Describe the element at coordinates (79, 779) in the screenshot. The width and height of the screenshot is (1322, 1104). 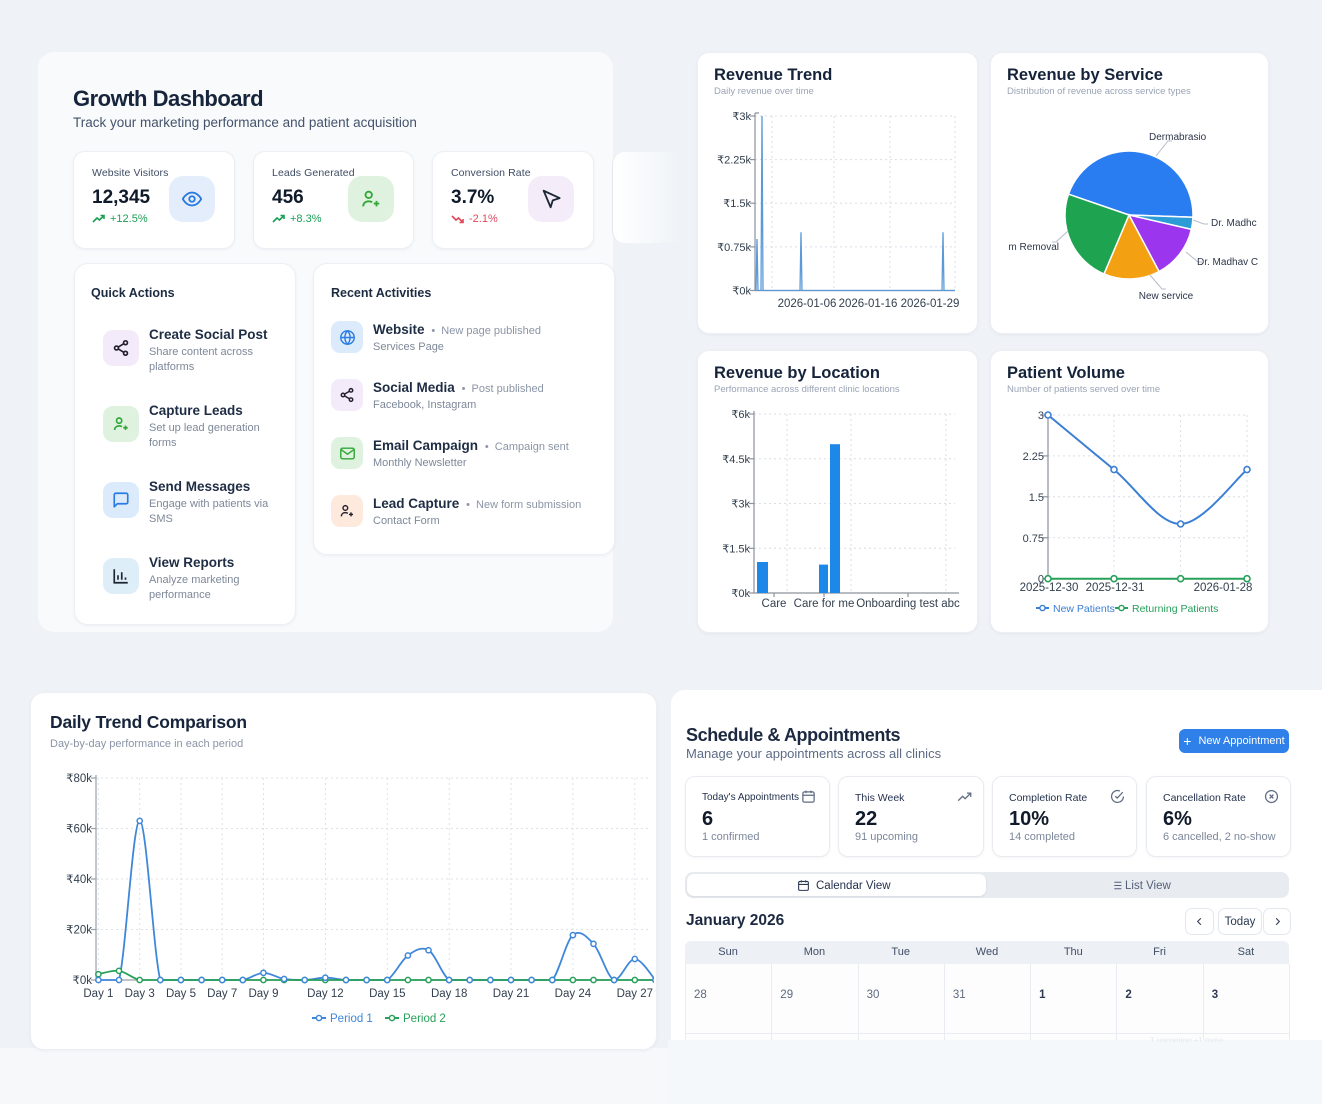
I see `svg-text: ₹80k` at that location.